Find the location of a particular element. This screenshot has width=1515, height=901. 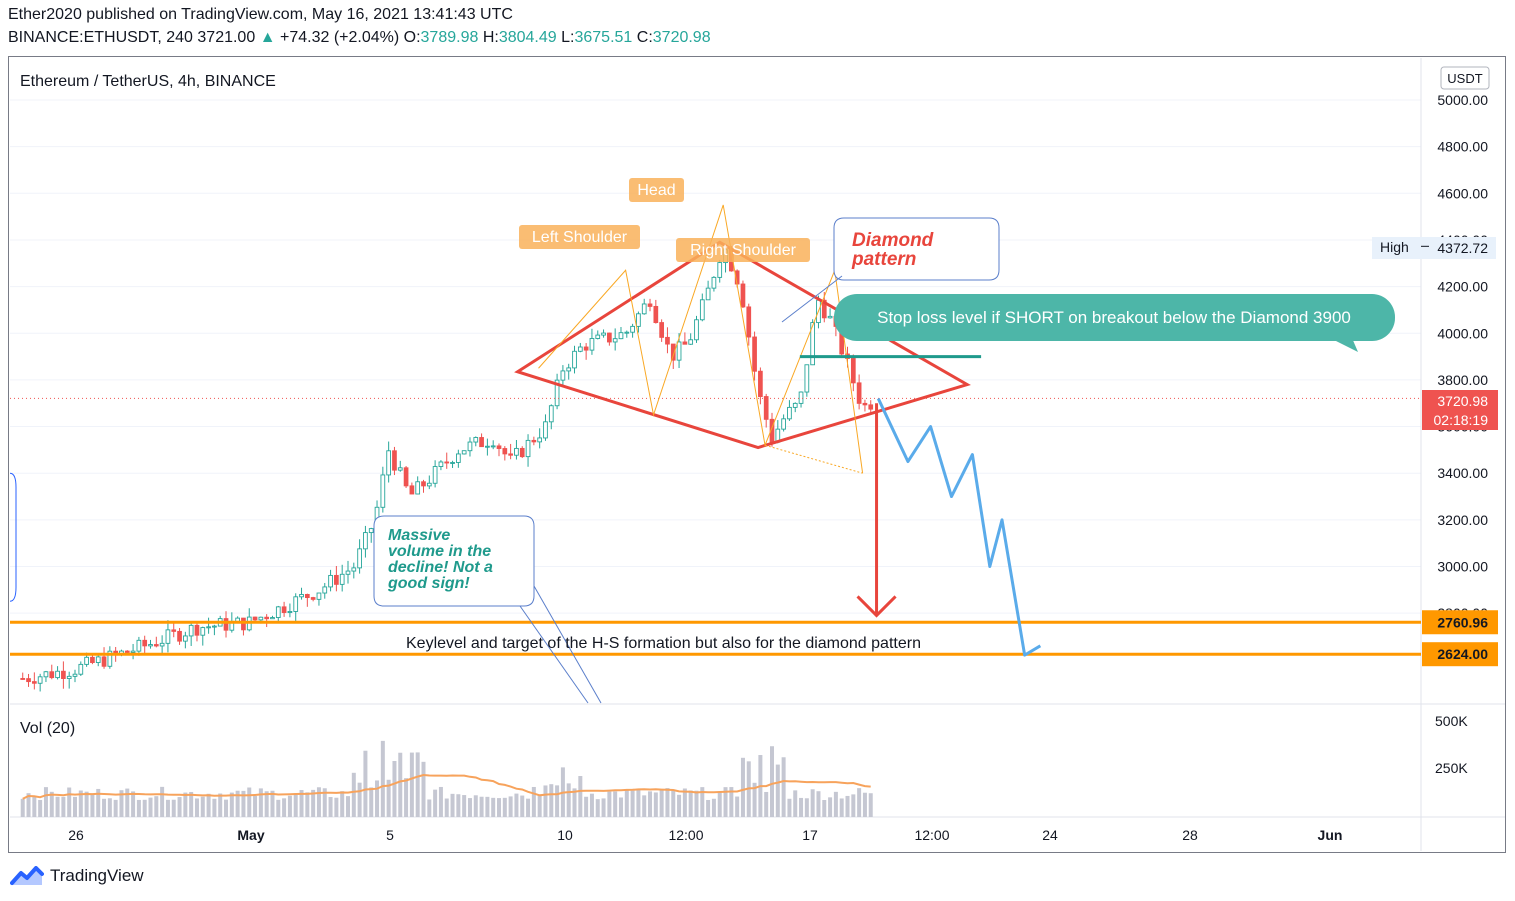

close-key: C: is located at coordinates (644, 37).